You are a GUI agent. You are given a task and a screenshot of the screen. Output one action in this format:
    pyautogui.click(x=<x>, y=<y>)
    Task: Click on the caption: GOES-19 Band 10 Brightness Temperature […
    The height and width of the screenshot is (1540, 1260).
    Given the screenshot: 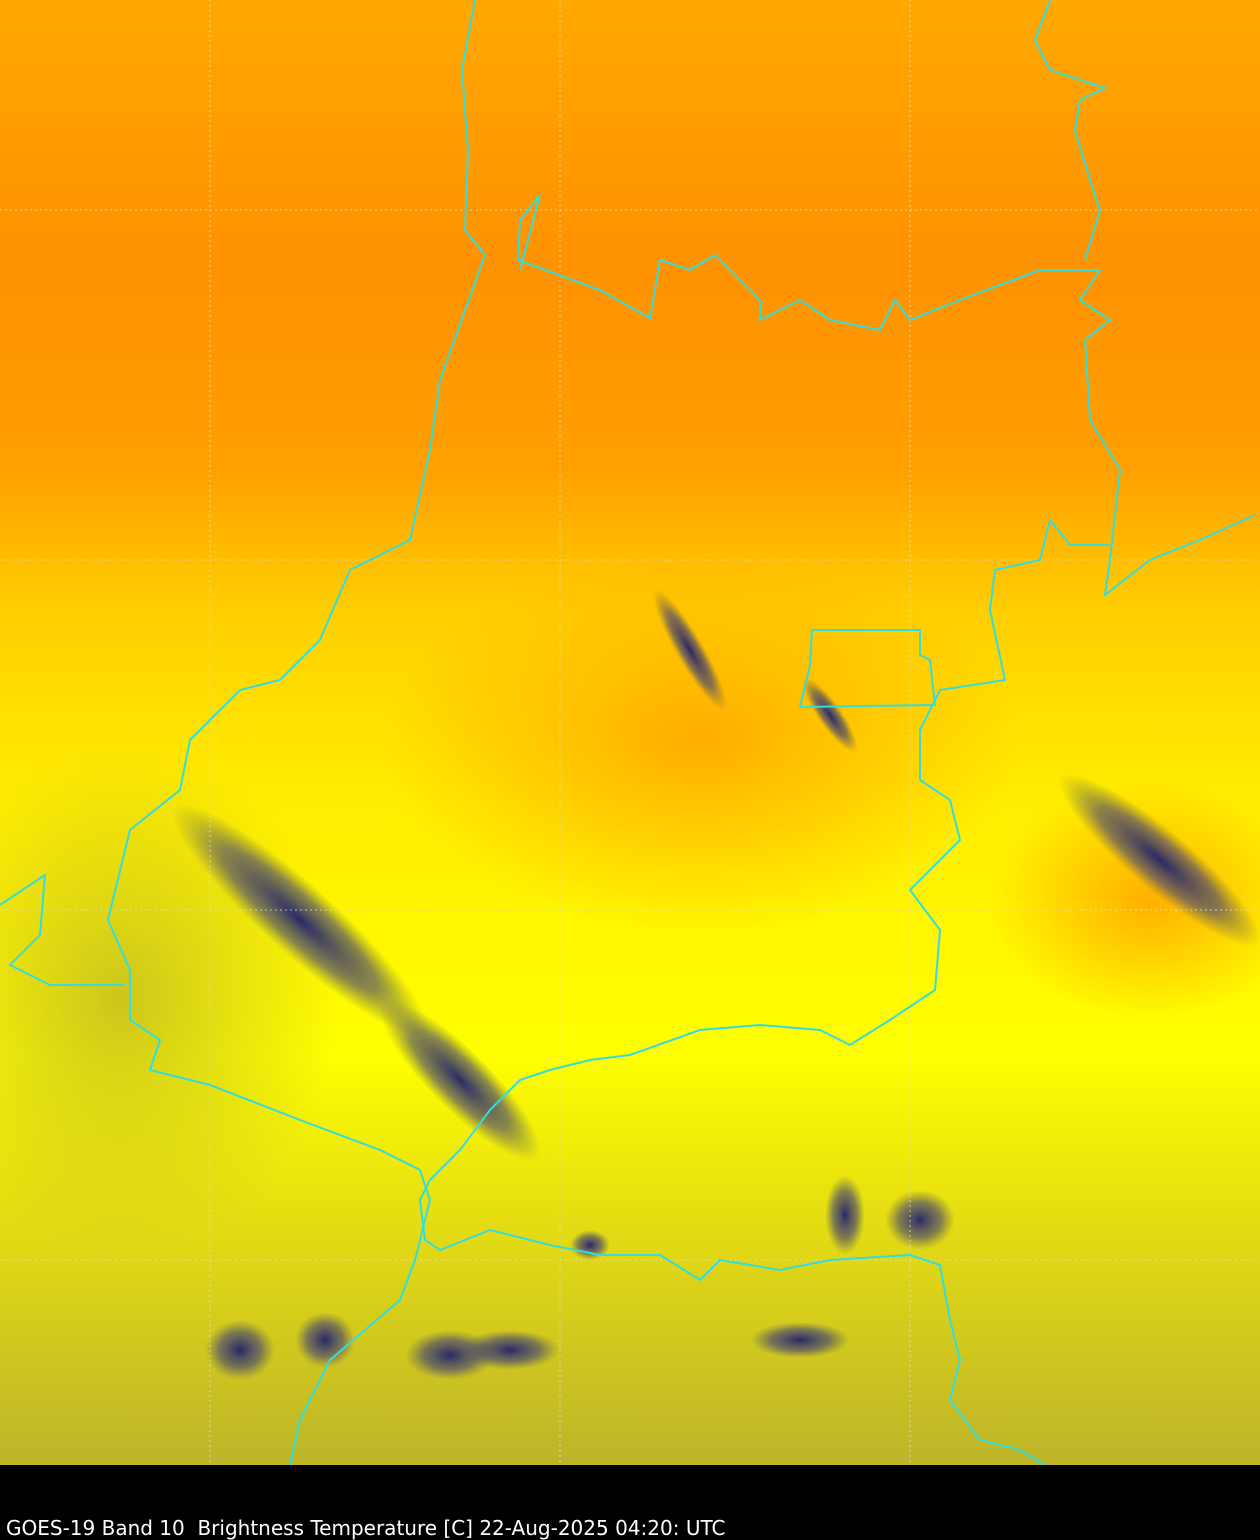 What is the action you would take?
    pyautogui.click(x=366, y=1528)
    